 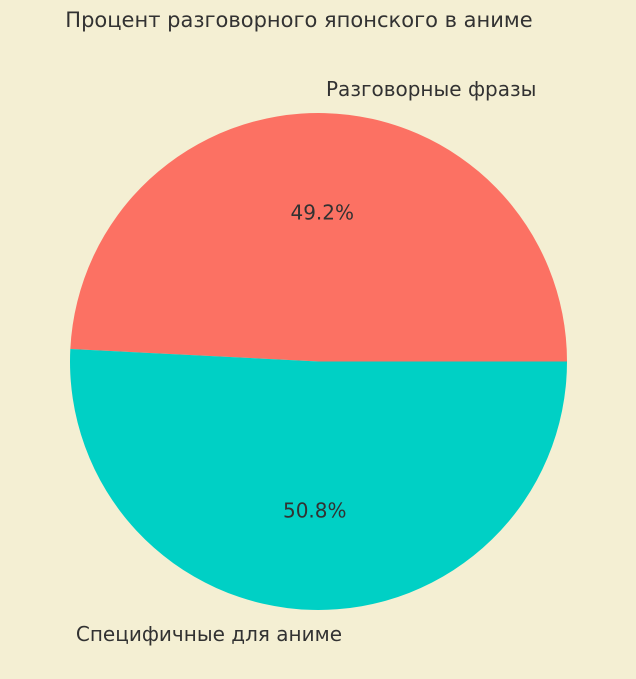 I want to click on chart-title: Процент разговорного японского в аниме, so click(x=299, y=20).